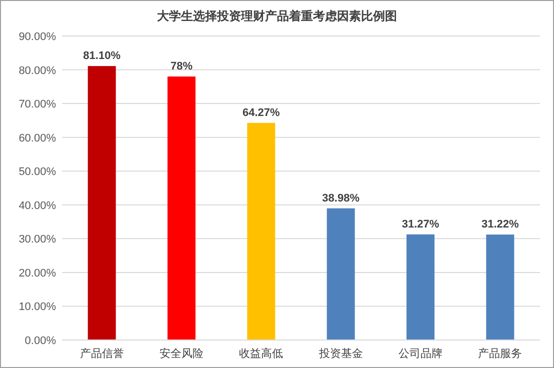  I want to click on data-label: 78%, so click(181, 66).